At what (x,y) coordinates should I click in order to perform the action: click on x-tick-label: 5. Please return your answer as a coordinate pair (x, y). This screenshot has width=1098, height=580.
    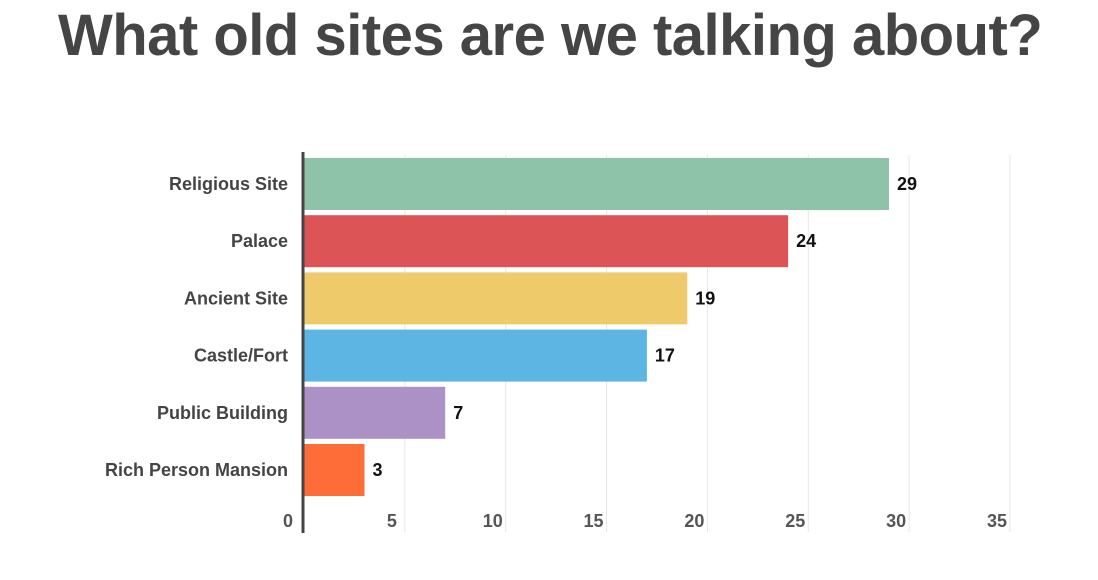
    Looking at the image, I should click on (392, 521).